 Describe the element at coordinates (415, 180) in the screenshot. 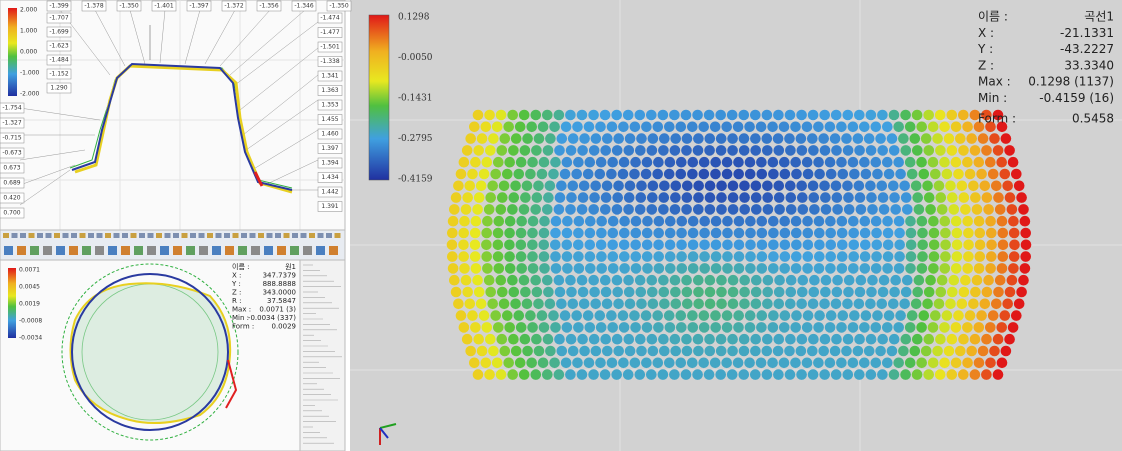

I see `legend-label: -0.4159` at that location.